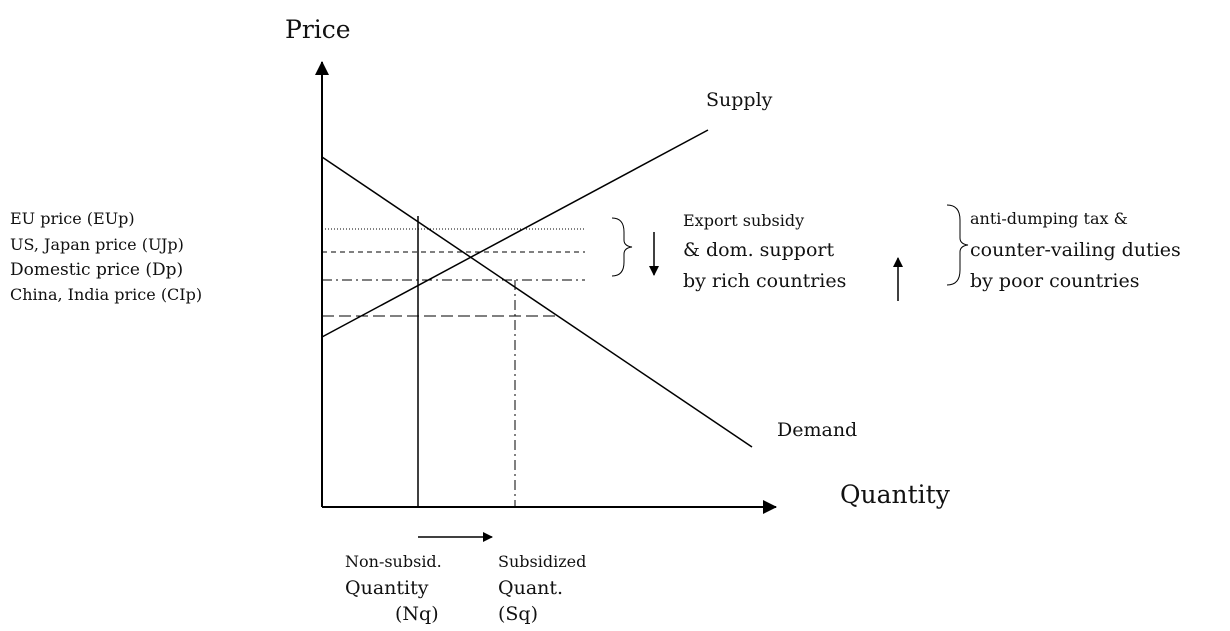  Describe the element at coordinates (817, 430) in the screenshot. I see `demand-label: Demand` at that location.